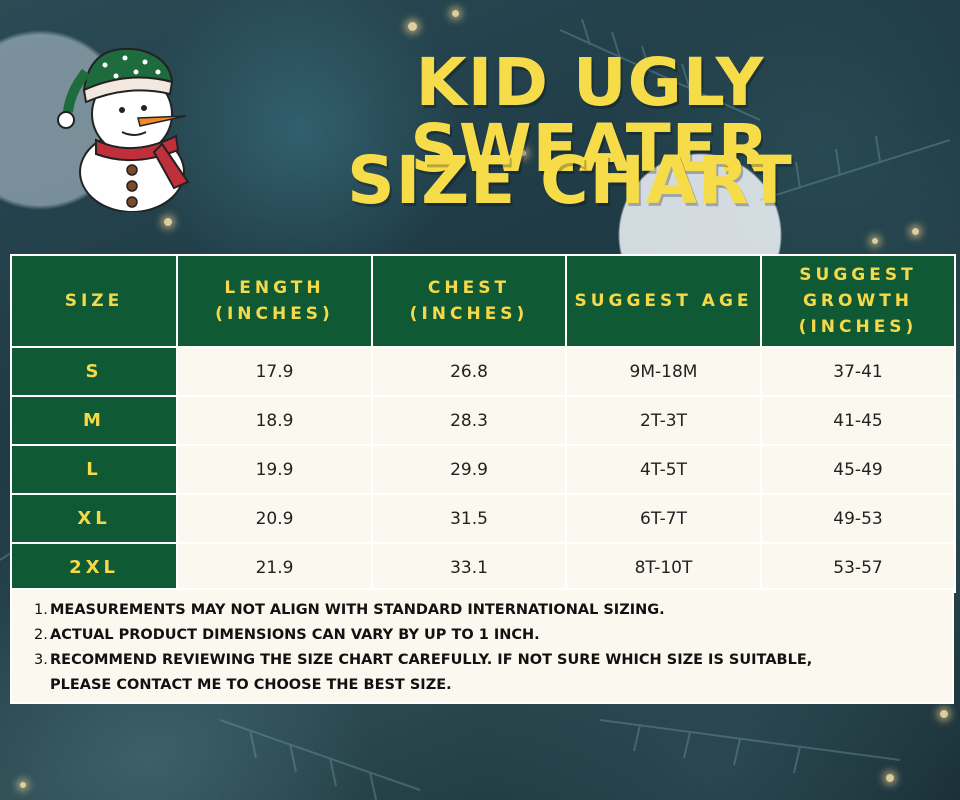 The height and width of the screenshot is (800, 960). Describe the element at coordinates (94, 518) in the screenshot. I see `size-cell: XL` at that location.